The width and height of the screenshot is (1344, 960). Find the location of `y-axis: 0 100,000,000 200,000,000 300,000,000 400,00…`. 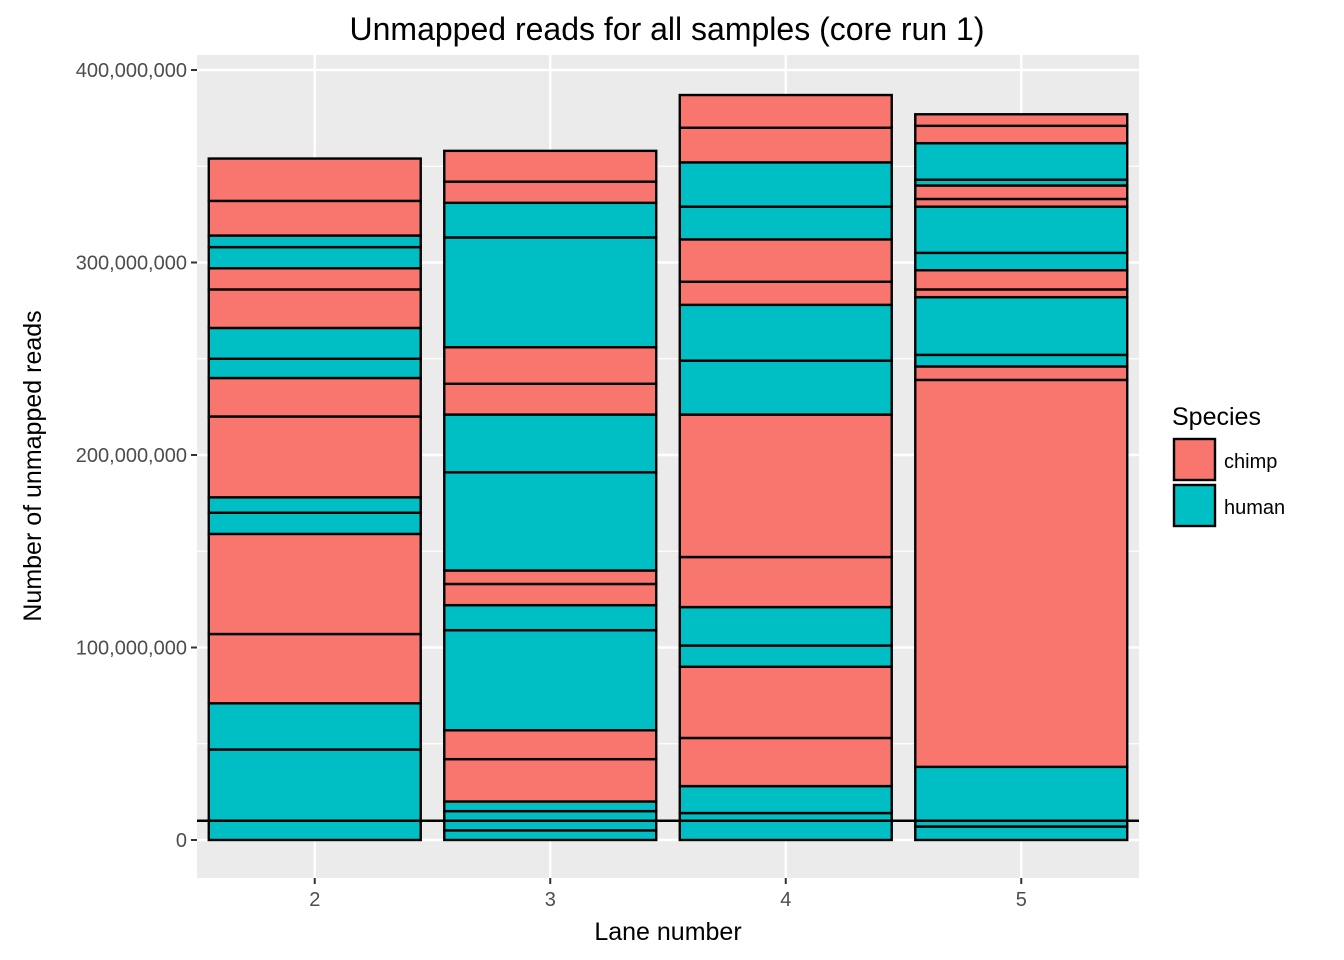

y-axis: 0 100,000,000 200,000,000 300,000,000 400,00… is located at coordinates (136, 456).